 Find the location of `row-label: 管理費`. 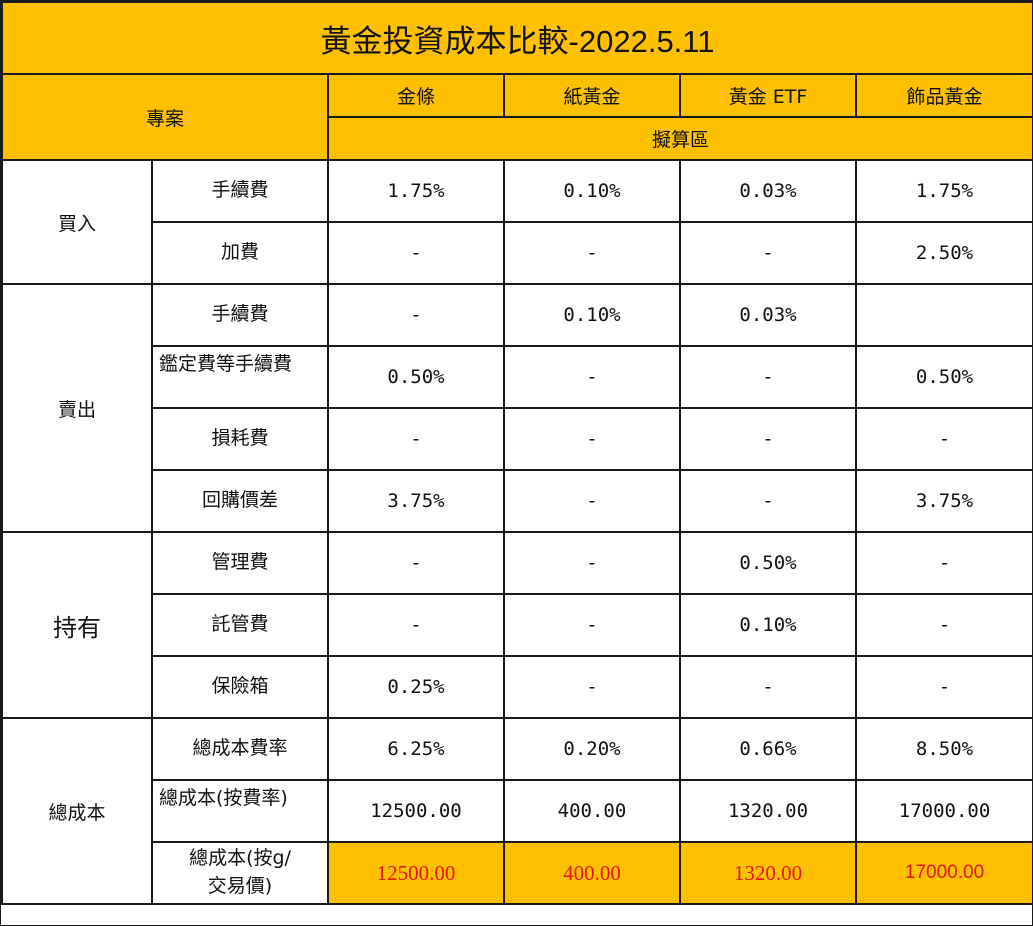

row-label: 管理費 is located at coordinates (240, 563).